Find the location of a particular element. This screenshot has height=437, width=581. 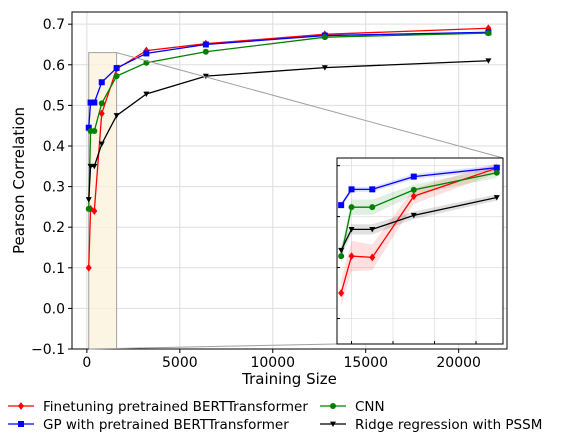

legend-label: Ridge regression with PSSM is located at coordinates (448, 425).